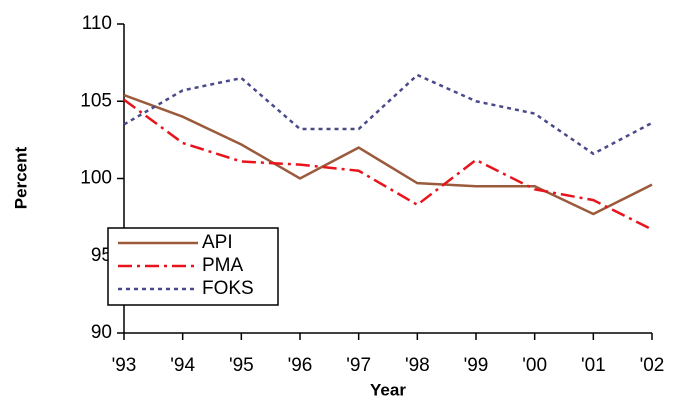  Describe the element at coordinates (101, 332) in the screenshot. I see `y-tick-label: 90` at that location.